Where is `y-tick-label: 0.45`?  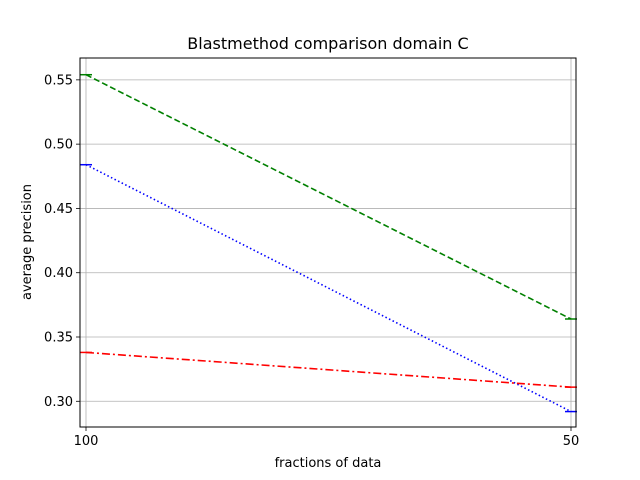 y-tick-label: 0.45 is located at coordinates (58, 209).